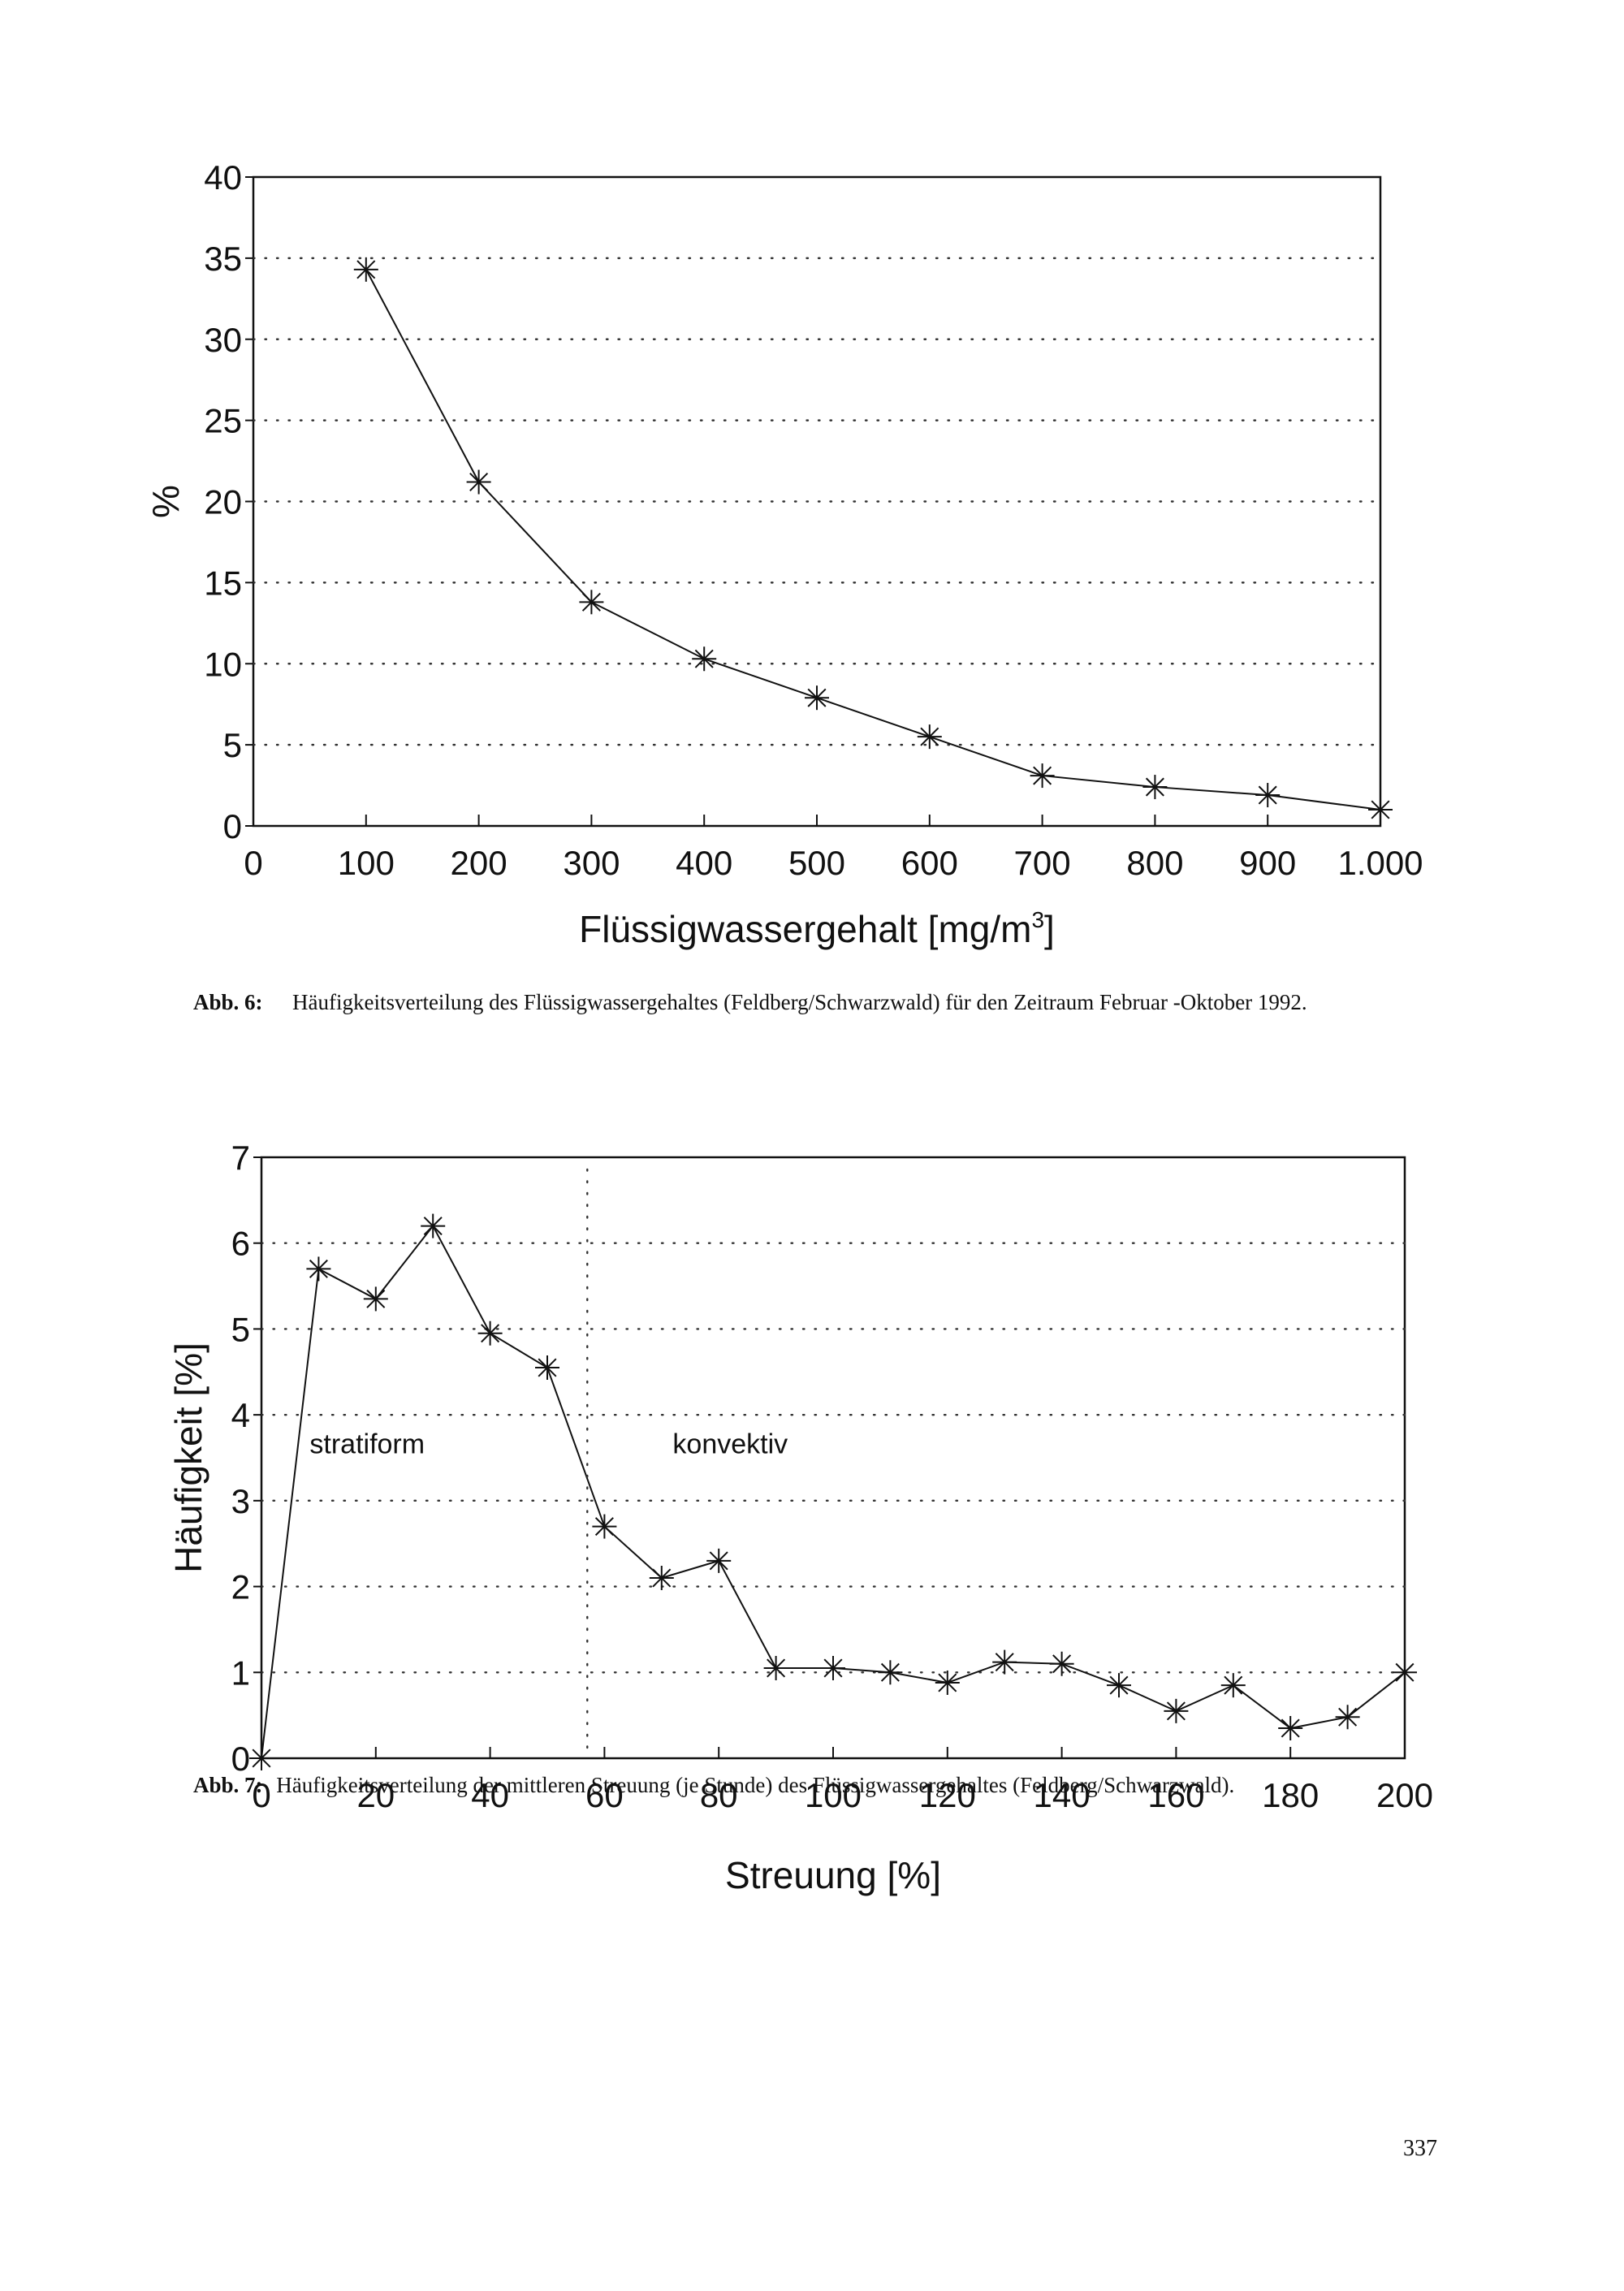 Image resolution: width=1624 pixels, height=2291 pixels. I want to click on x-axis-label: Streuung [%], so click(833, 1875).